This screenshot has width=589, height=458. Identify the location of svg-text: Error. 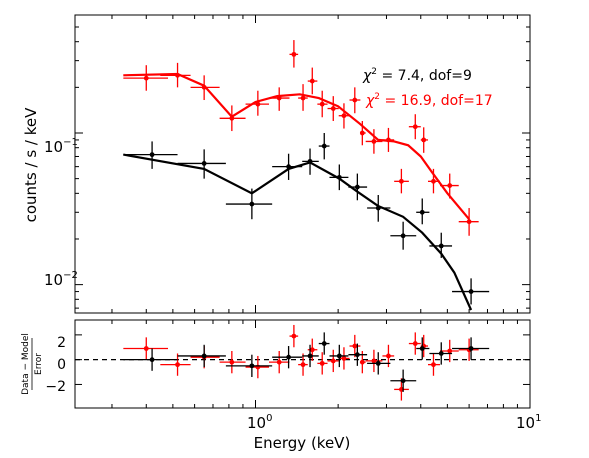
(39, 364).